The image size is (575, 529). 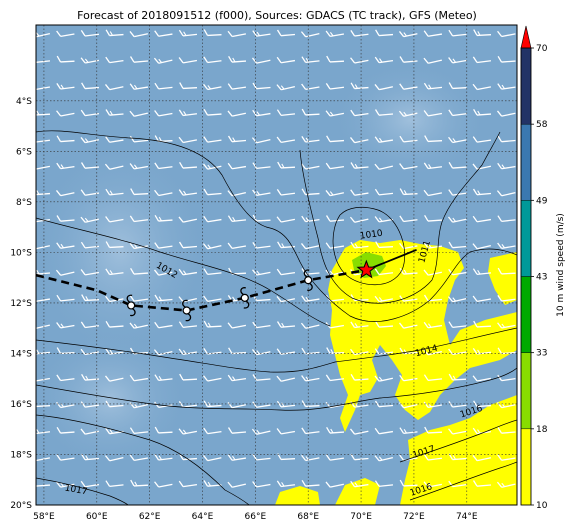 I want to click on colorbar-label: 10 m wind speed (m/s), so click(x=561, y=265).